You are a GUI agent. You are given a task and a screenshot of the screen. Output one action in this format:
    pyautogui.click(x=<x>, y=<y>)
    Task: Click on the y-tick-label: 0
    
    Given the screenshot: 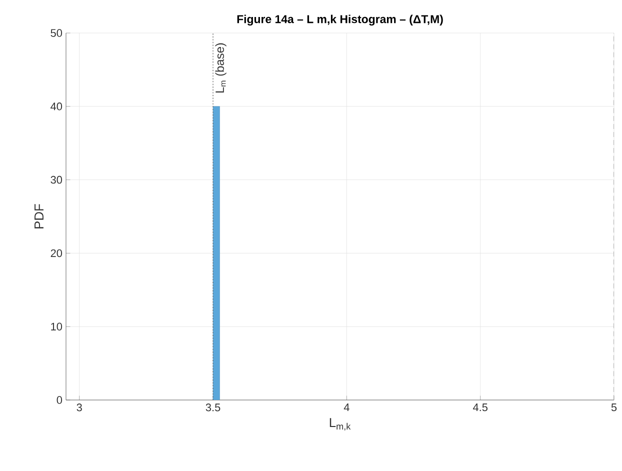 What is the action you would take?
    pyautogui.click(x=59, y=400)
    